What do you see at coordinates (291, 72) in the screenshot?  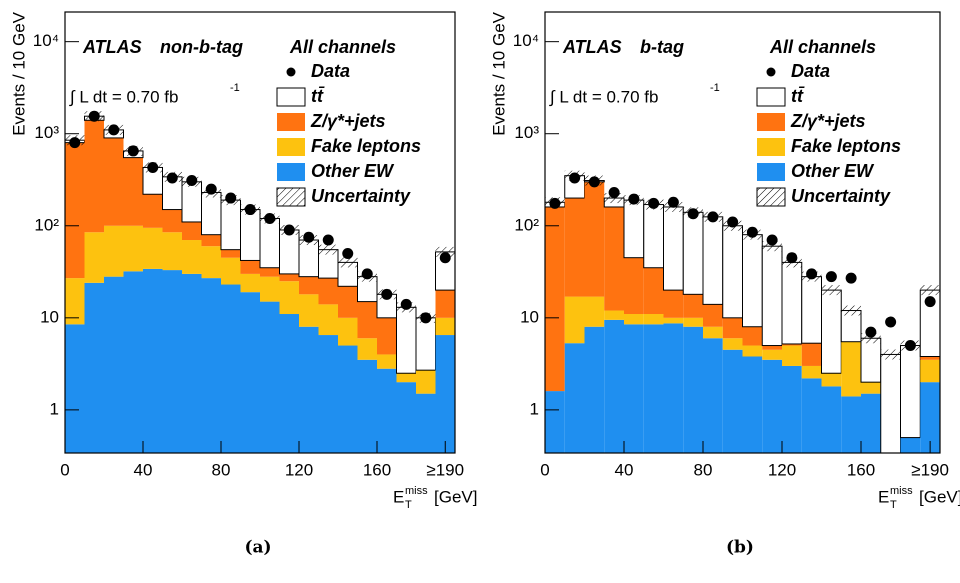 I see `legend-marker` at bounding box center [291, 72].